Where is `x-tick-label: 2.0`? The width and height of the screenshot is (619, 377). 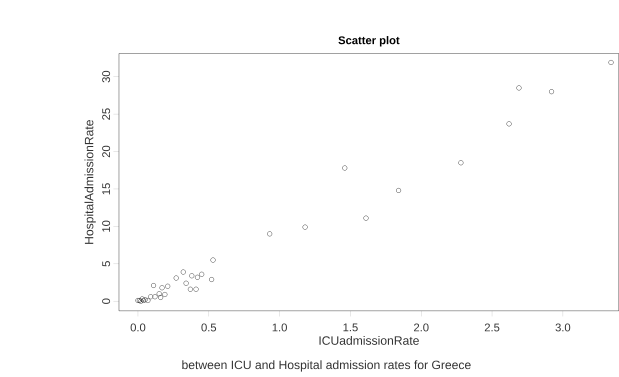 x-tick-label: 2.0 is located at coordinates (421, 328).